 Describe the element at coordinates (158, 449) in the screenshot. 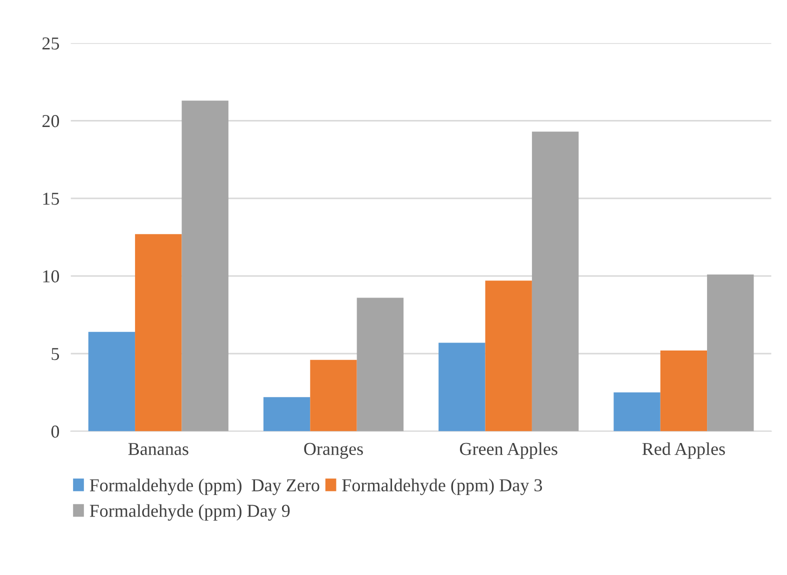

I see `x-tick-label: Bananas` at that location.